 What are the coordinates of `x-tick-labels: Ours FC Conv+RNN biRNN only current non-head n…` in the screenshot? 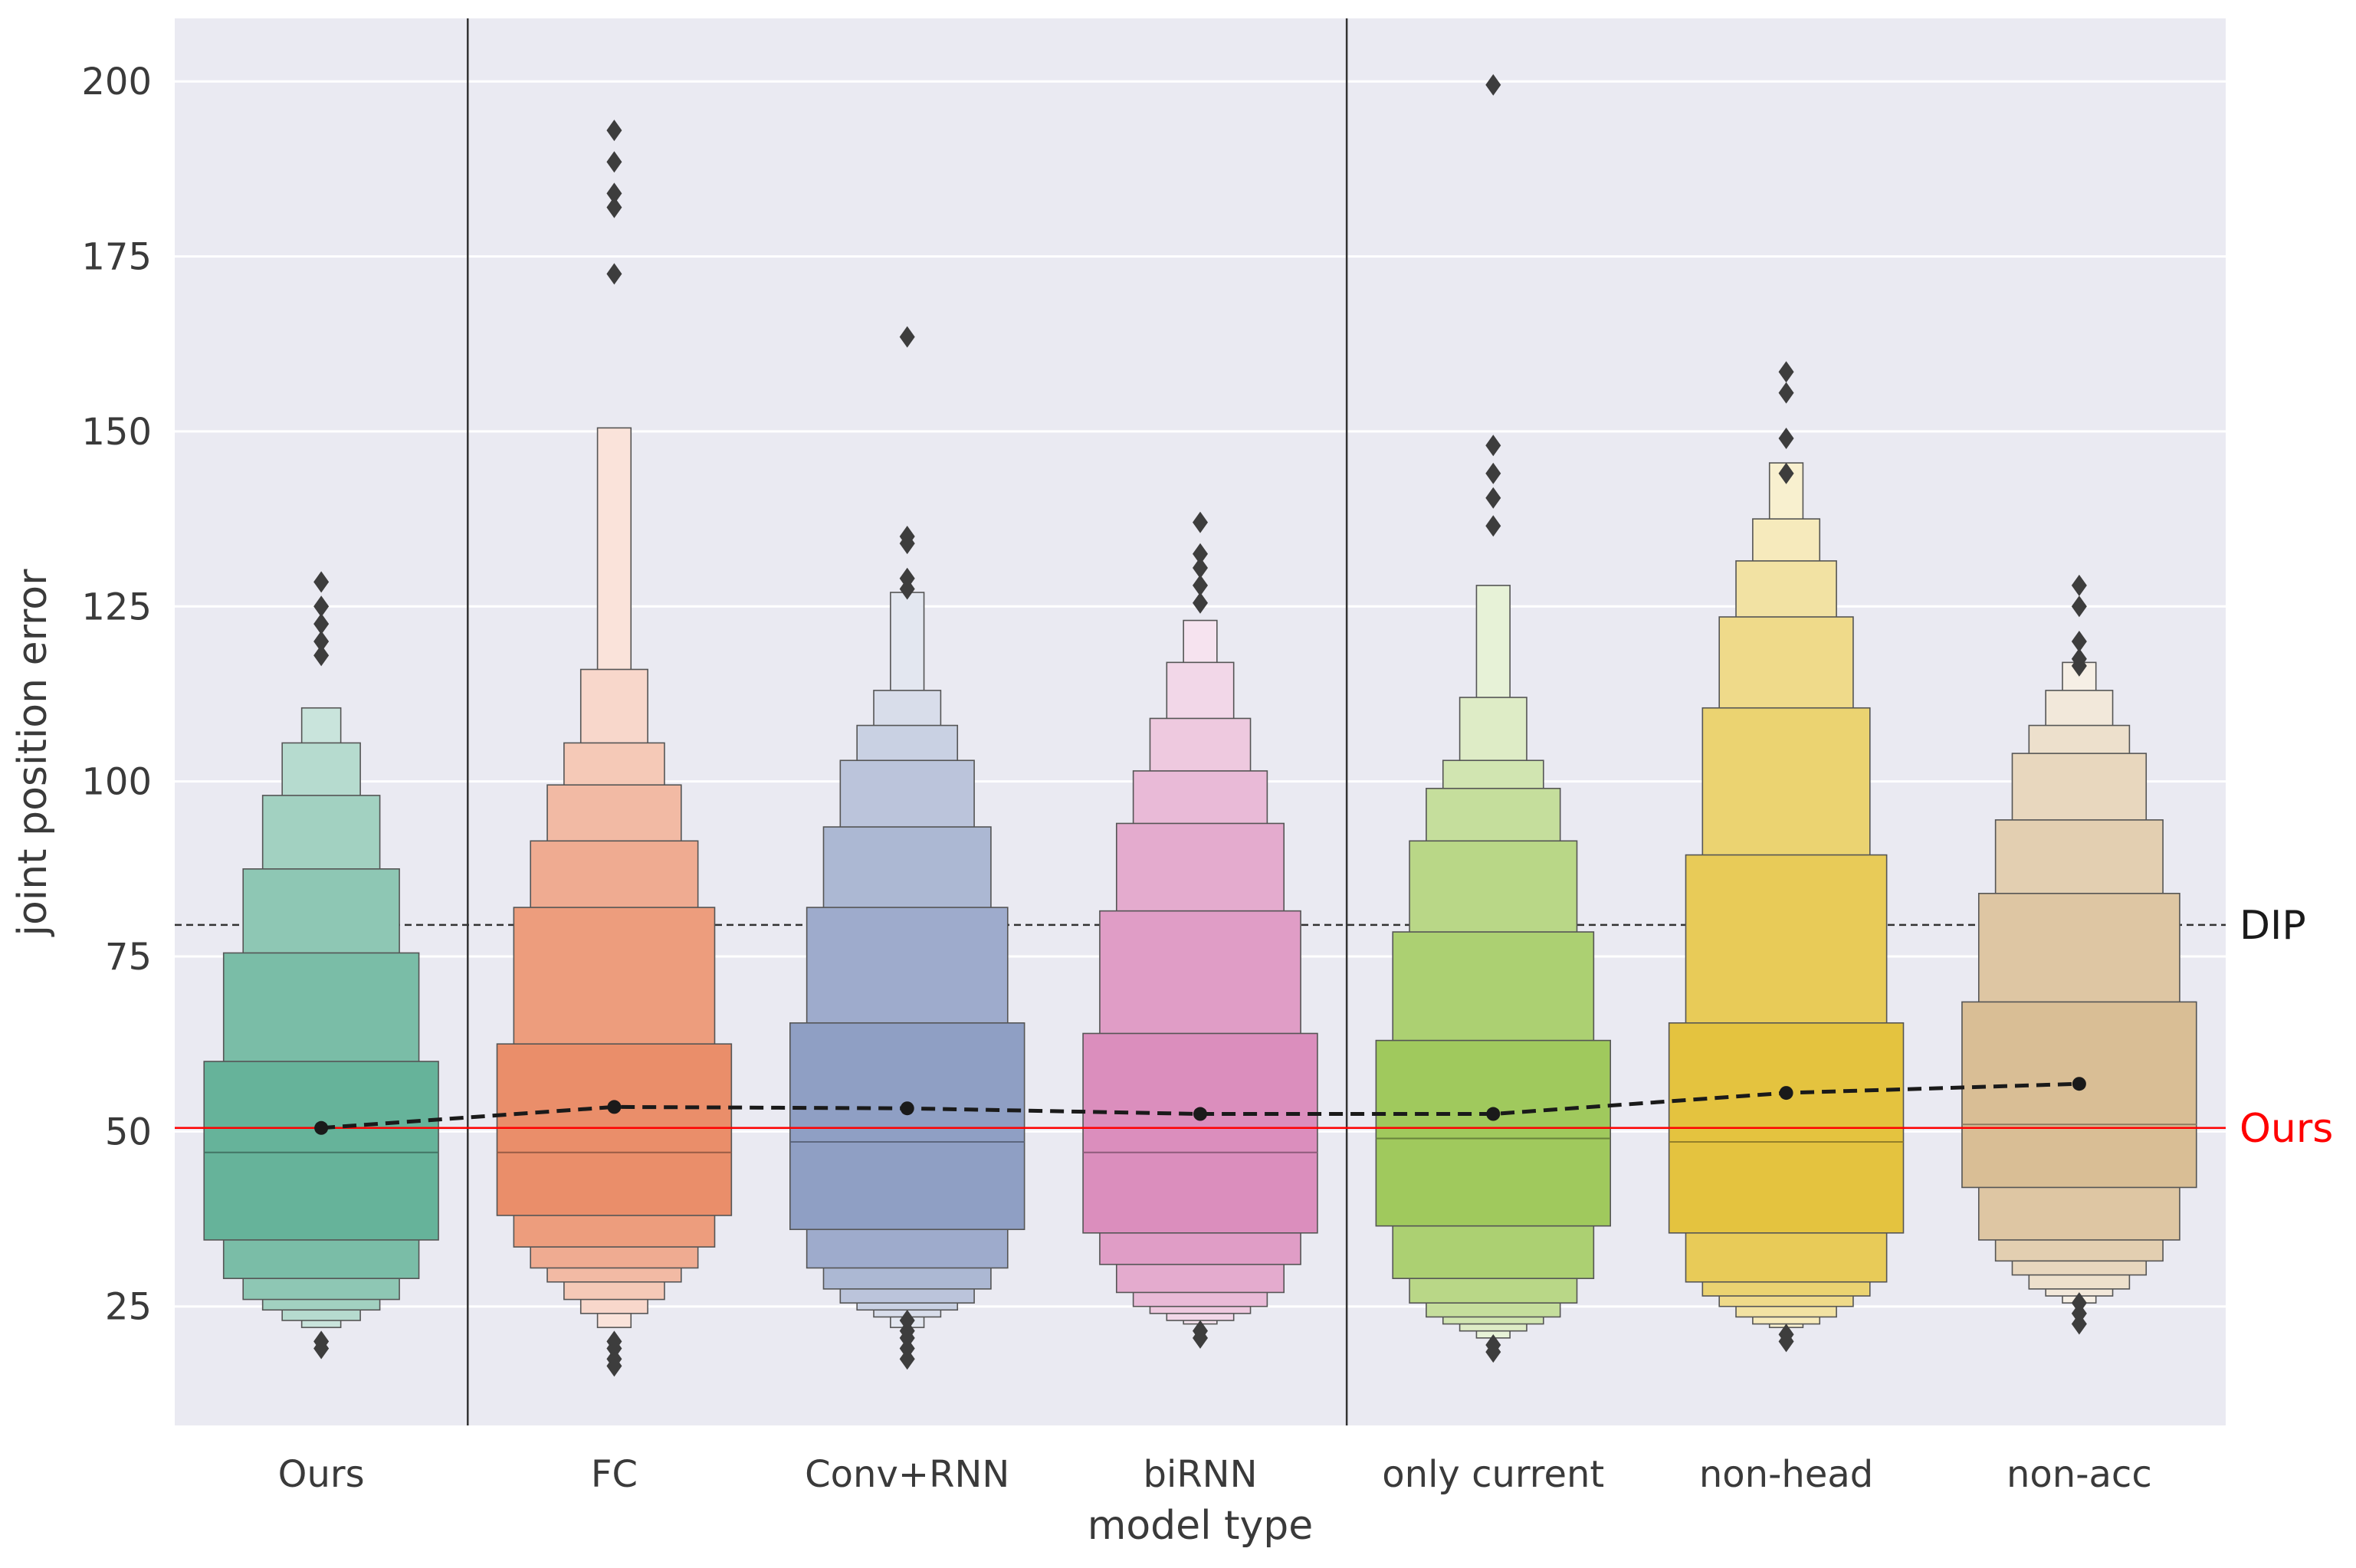 It's located at (1215, 1474).